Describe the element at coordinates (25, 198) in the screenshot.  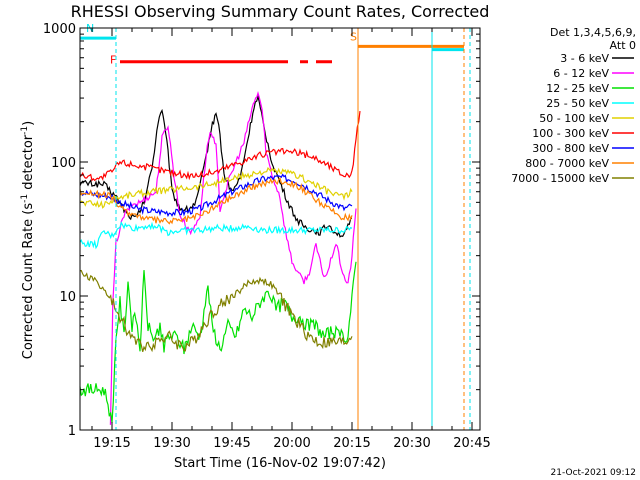
I see `y-axis-label-sup1: -1` at that location.